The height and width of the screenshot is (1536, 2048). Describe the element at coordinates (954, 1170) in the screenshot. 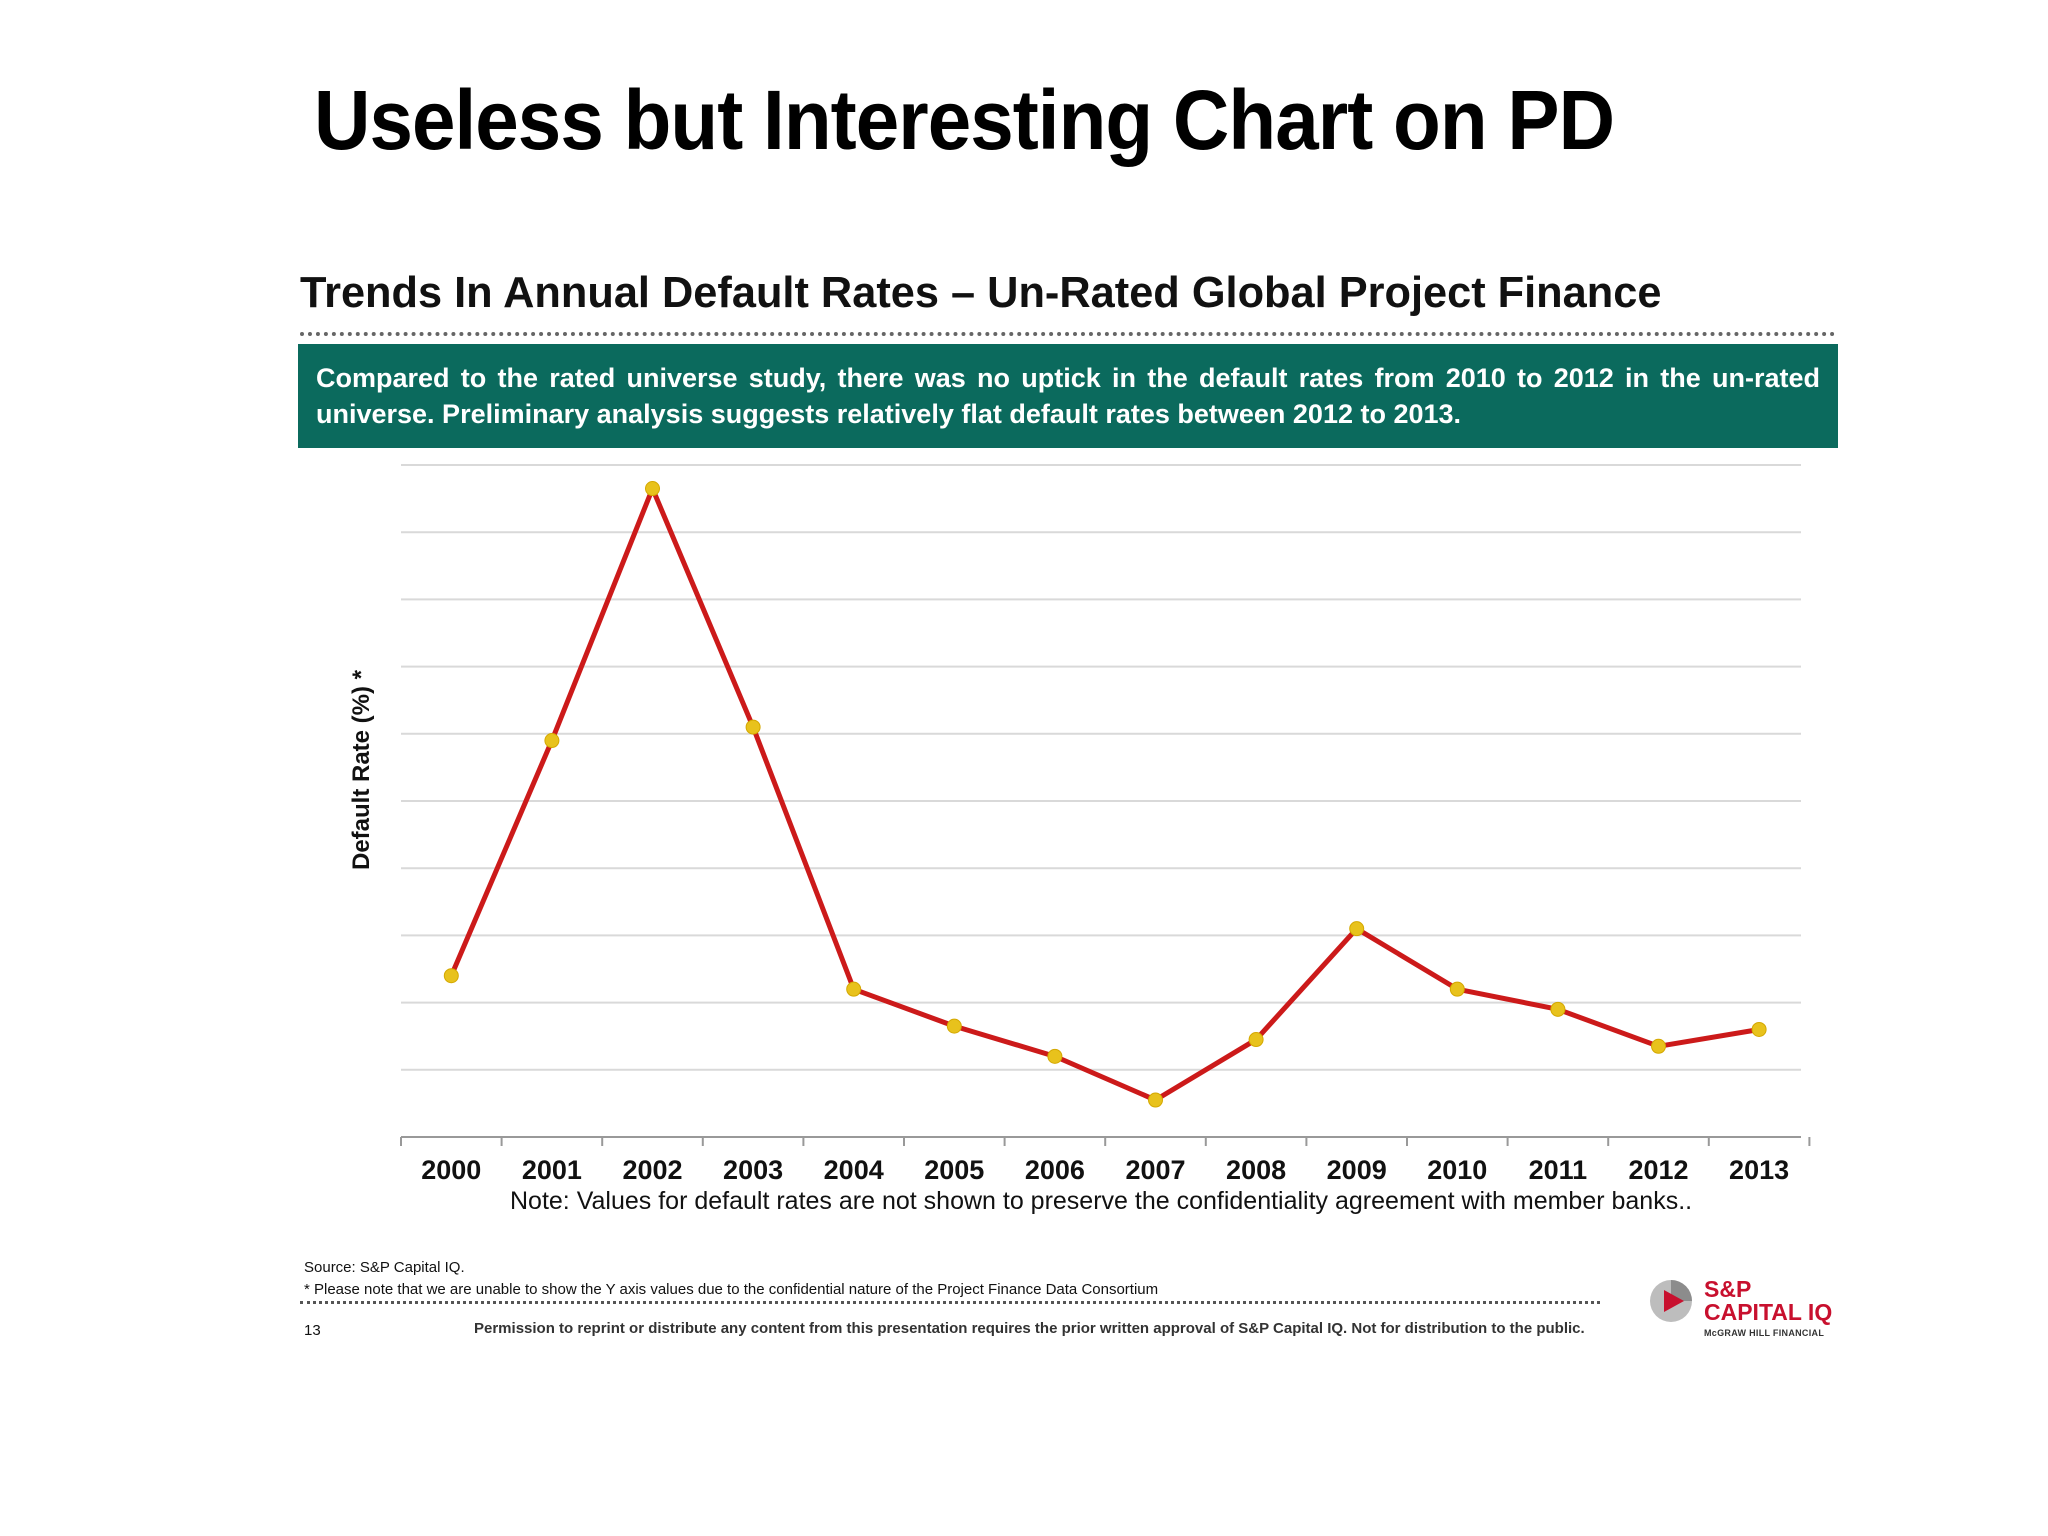

I see `x-tick-label: 2005` at that location.